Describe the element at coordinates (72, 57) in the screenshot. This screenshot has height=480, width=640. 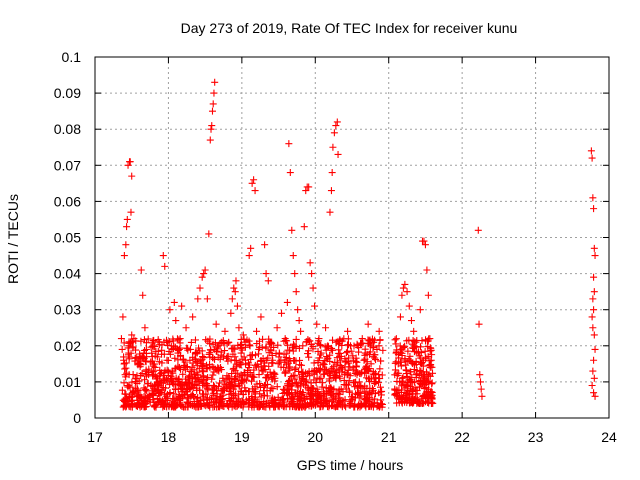
I see `y-tick-label: 0.1` at that location.